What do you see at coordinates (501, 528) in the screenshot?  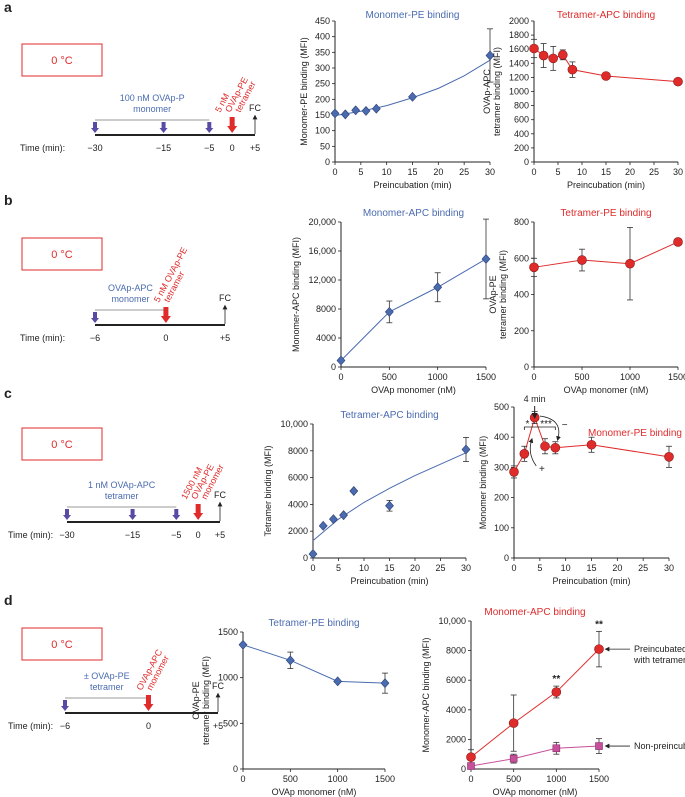 I see `y-tick-label: 100` at bounding box center [501, 528].